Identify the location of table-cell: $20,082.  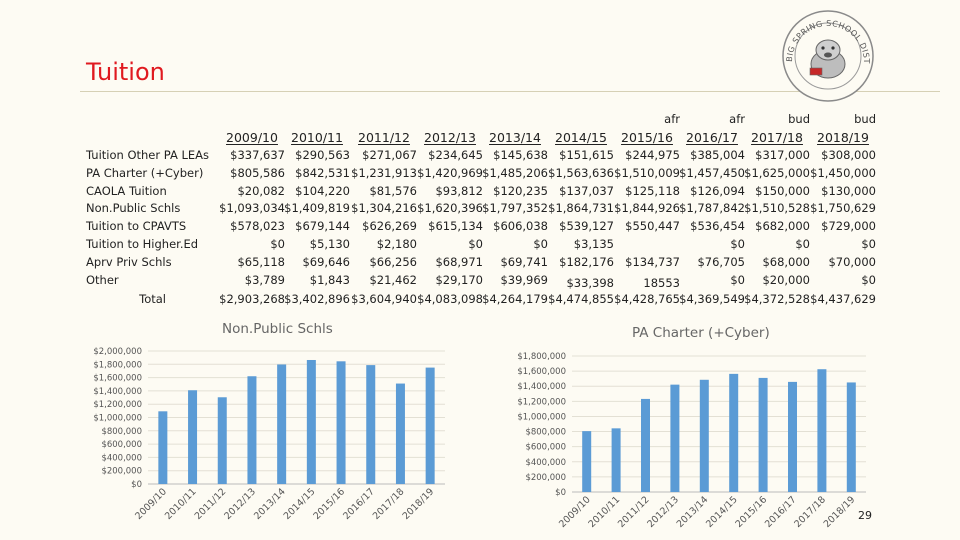
(261, 190).